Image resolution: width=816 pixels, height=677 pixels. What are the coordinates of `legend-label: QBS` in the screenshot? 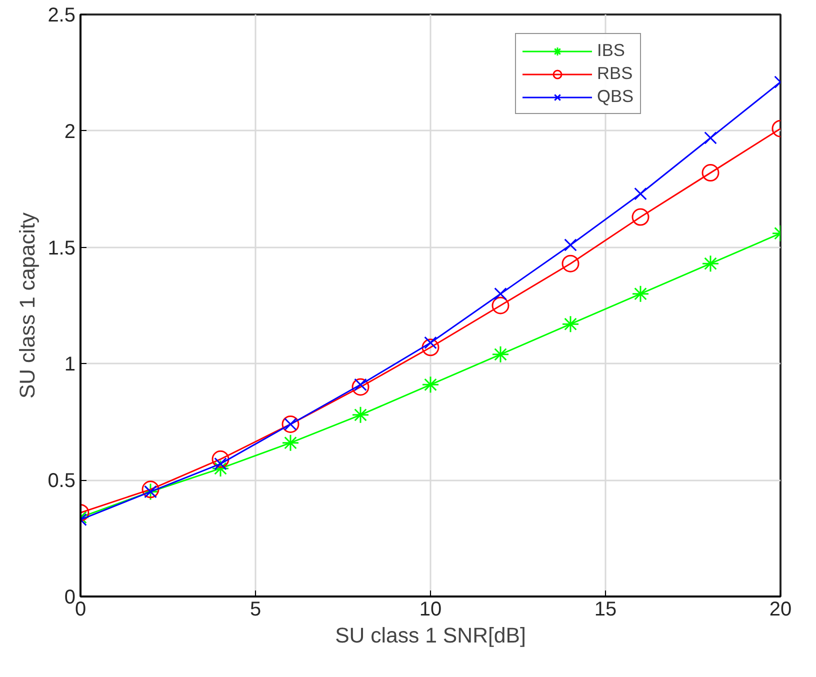 It's located at (615, 96).